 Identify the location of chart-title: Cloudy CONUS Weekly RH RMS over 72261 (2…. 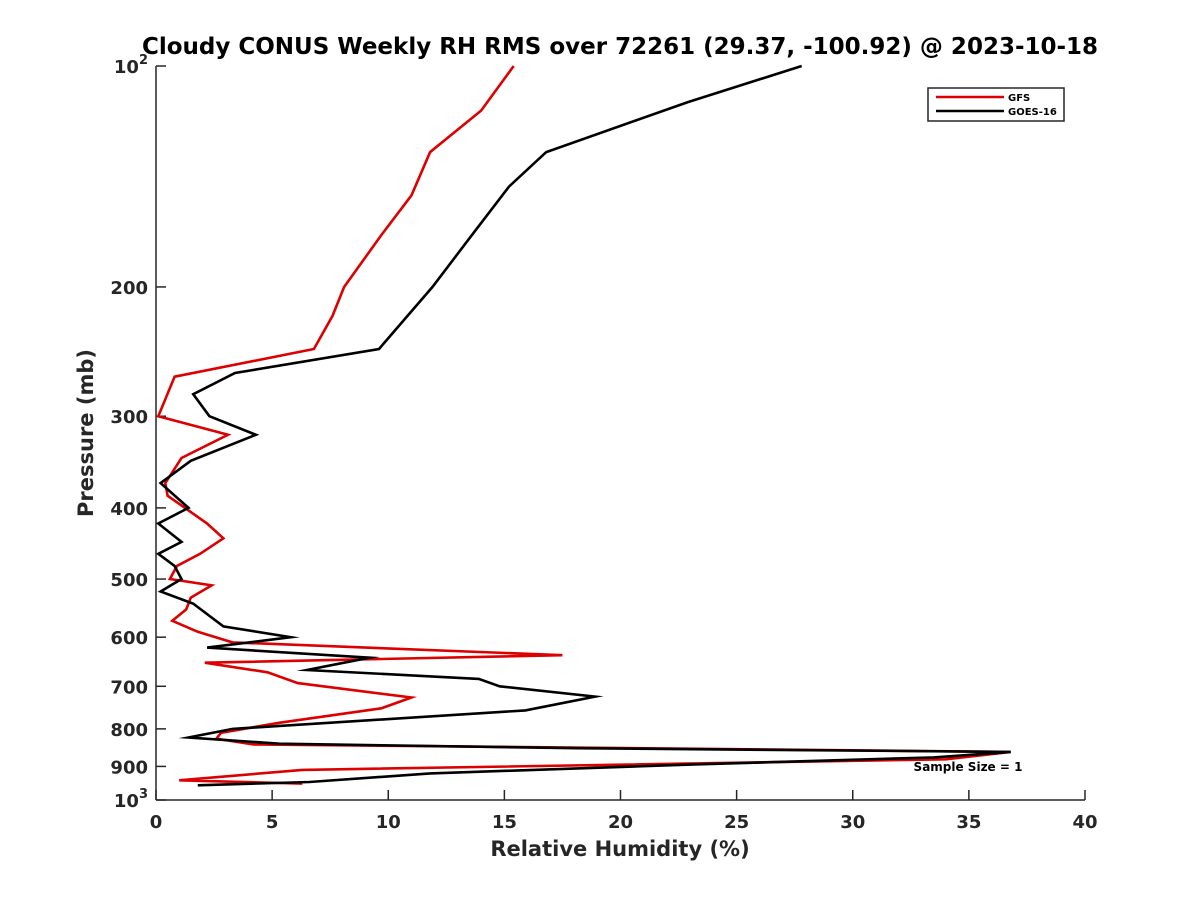
(620, 47).